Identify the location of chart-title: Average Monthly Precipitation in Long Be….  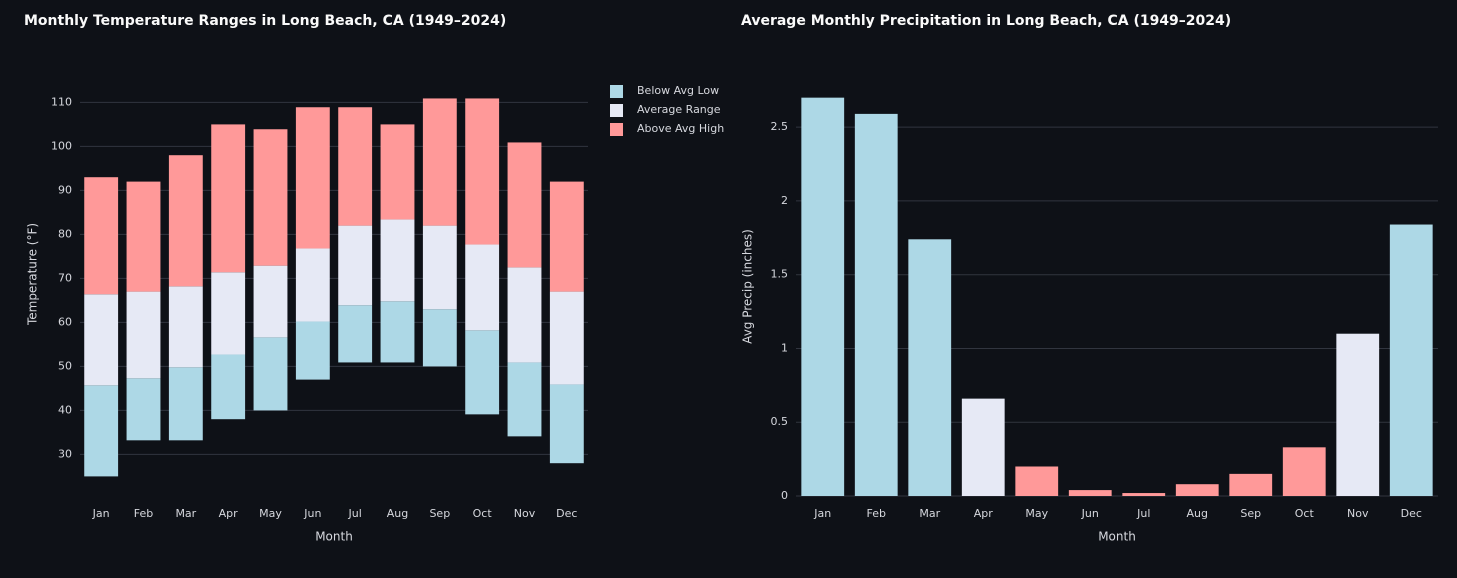
(986, 21).